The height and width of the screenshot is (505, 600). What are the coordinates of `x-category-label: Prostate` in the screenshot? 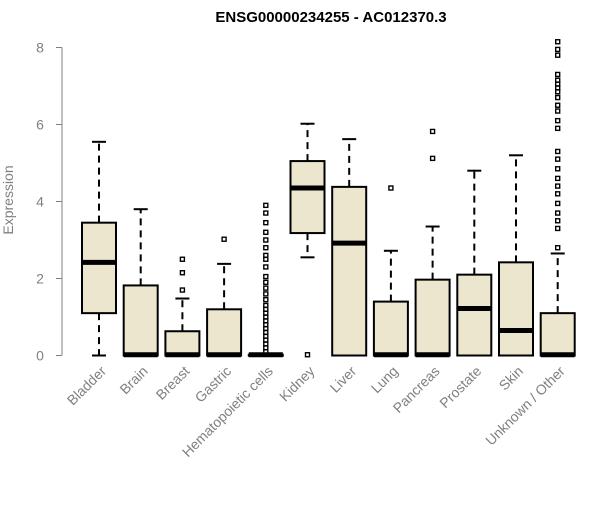 It's located at (460, 387).